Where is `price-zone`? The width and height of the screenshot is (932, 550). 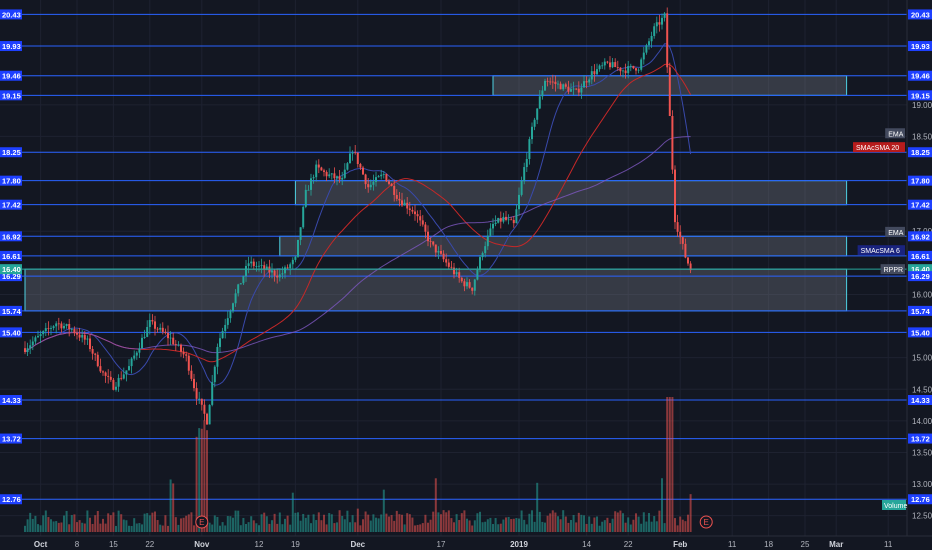
price-zone is located at coordinates (436, 290).